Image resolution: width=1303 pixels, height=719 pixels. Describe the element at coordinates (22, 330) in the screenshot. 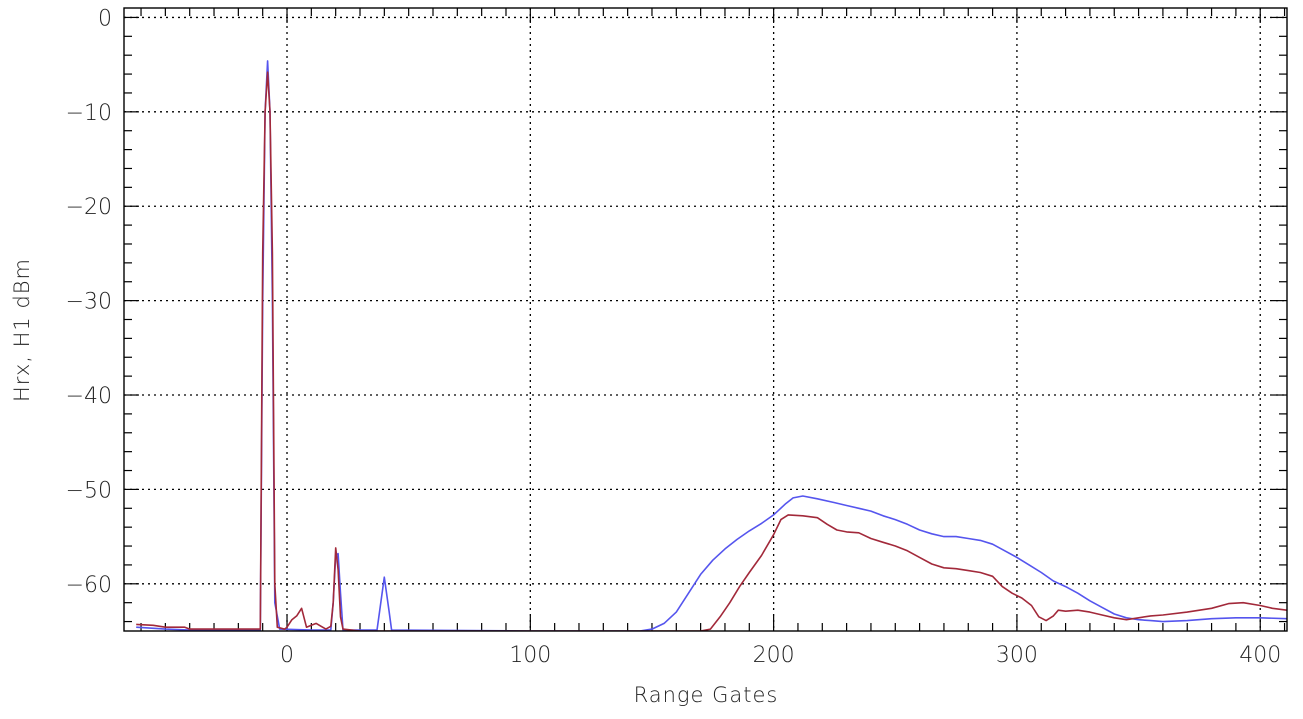

I see `y-axis-label: Hrx, H1 dBm` at that location.